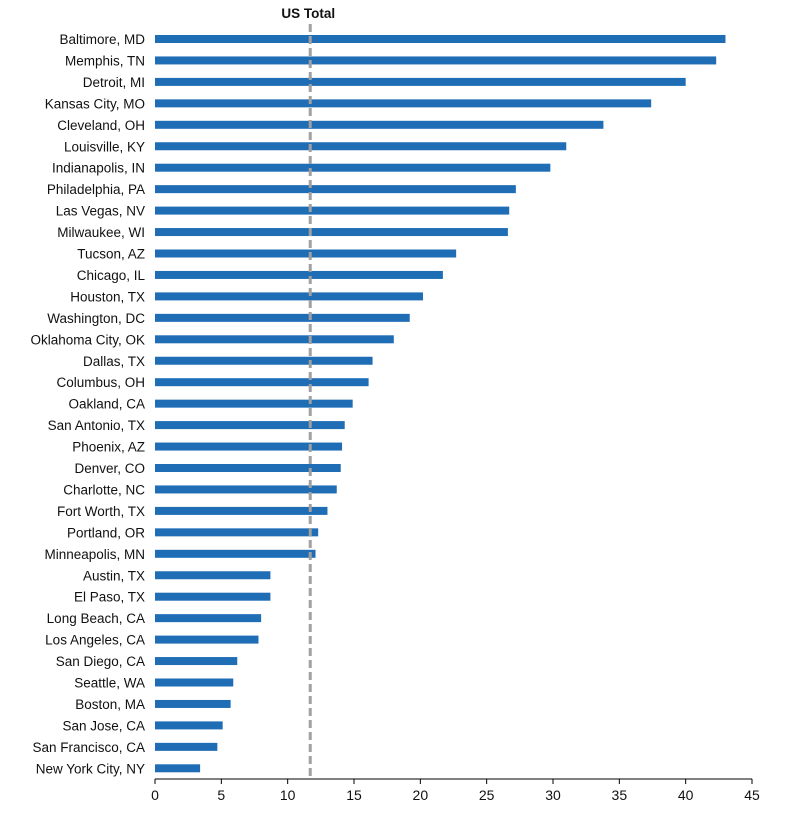 This screenshot has height=831, width=800. I want to click on category-label: Boston, MA, so click(110, 704).